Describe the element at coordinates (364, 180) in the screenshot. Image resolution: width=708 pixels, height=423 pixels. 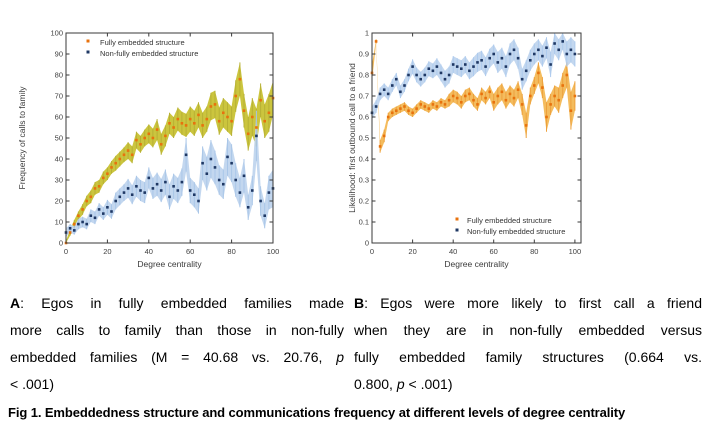
I see `svg-text: 0.3` at that location.